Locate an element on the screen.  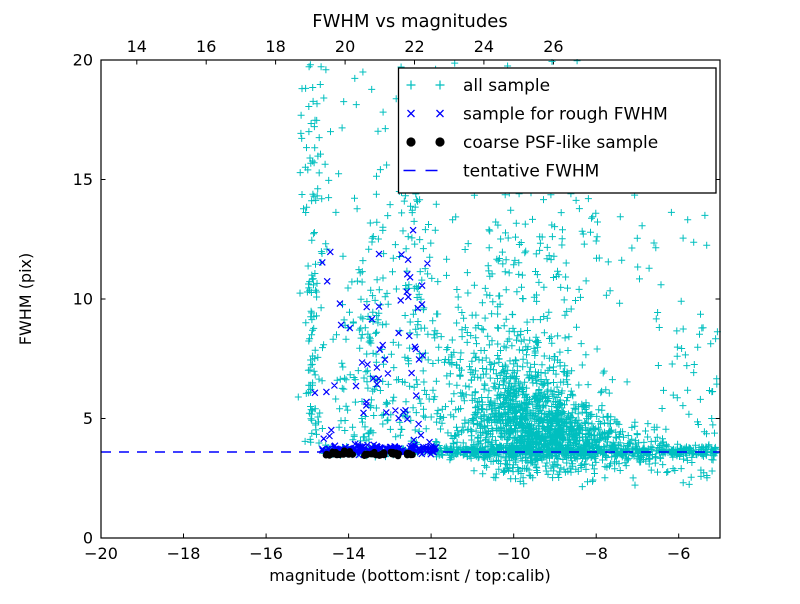
y-tick-label: 0 is located at coordinates (88, 538).